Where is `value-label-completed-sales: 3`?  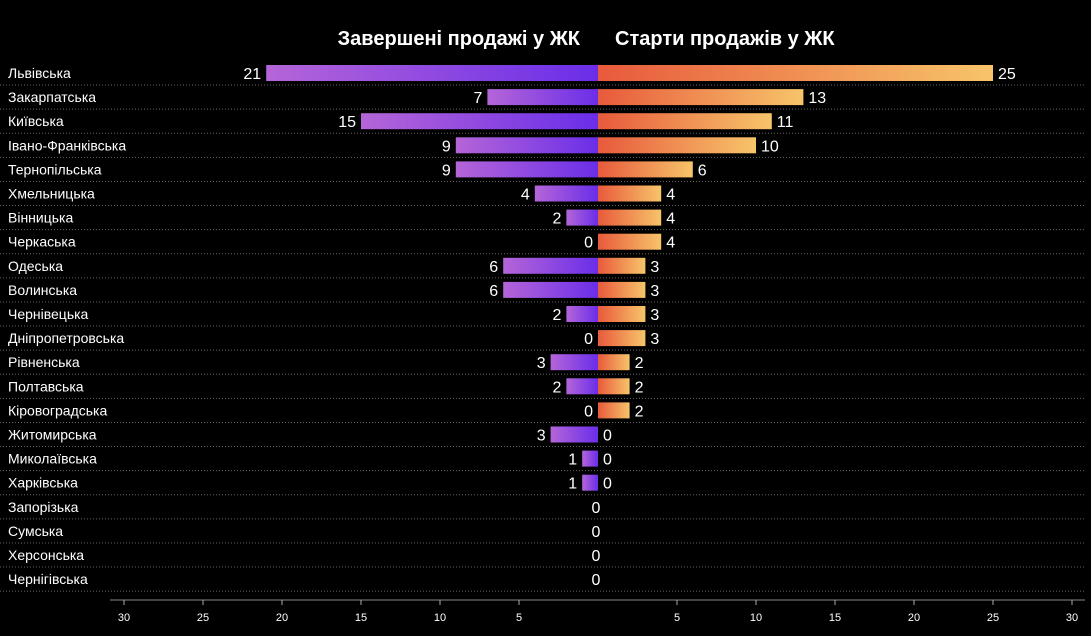
value-label-completed-sales: 3 is located at coordinates (541, 363).